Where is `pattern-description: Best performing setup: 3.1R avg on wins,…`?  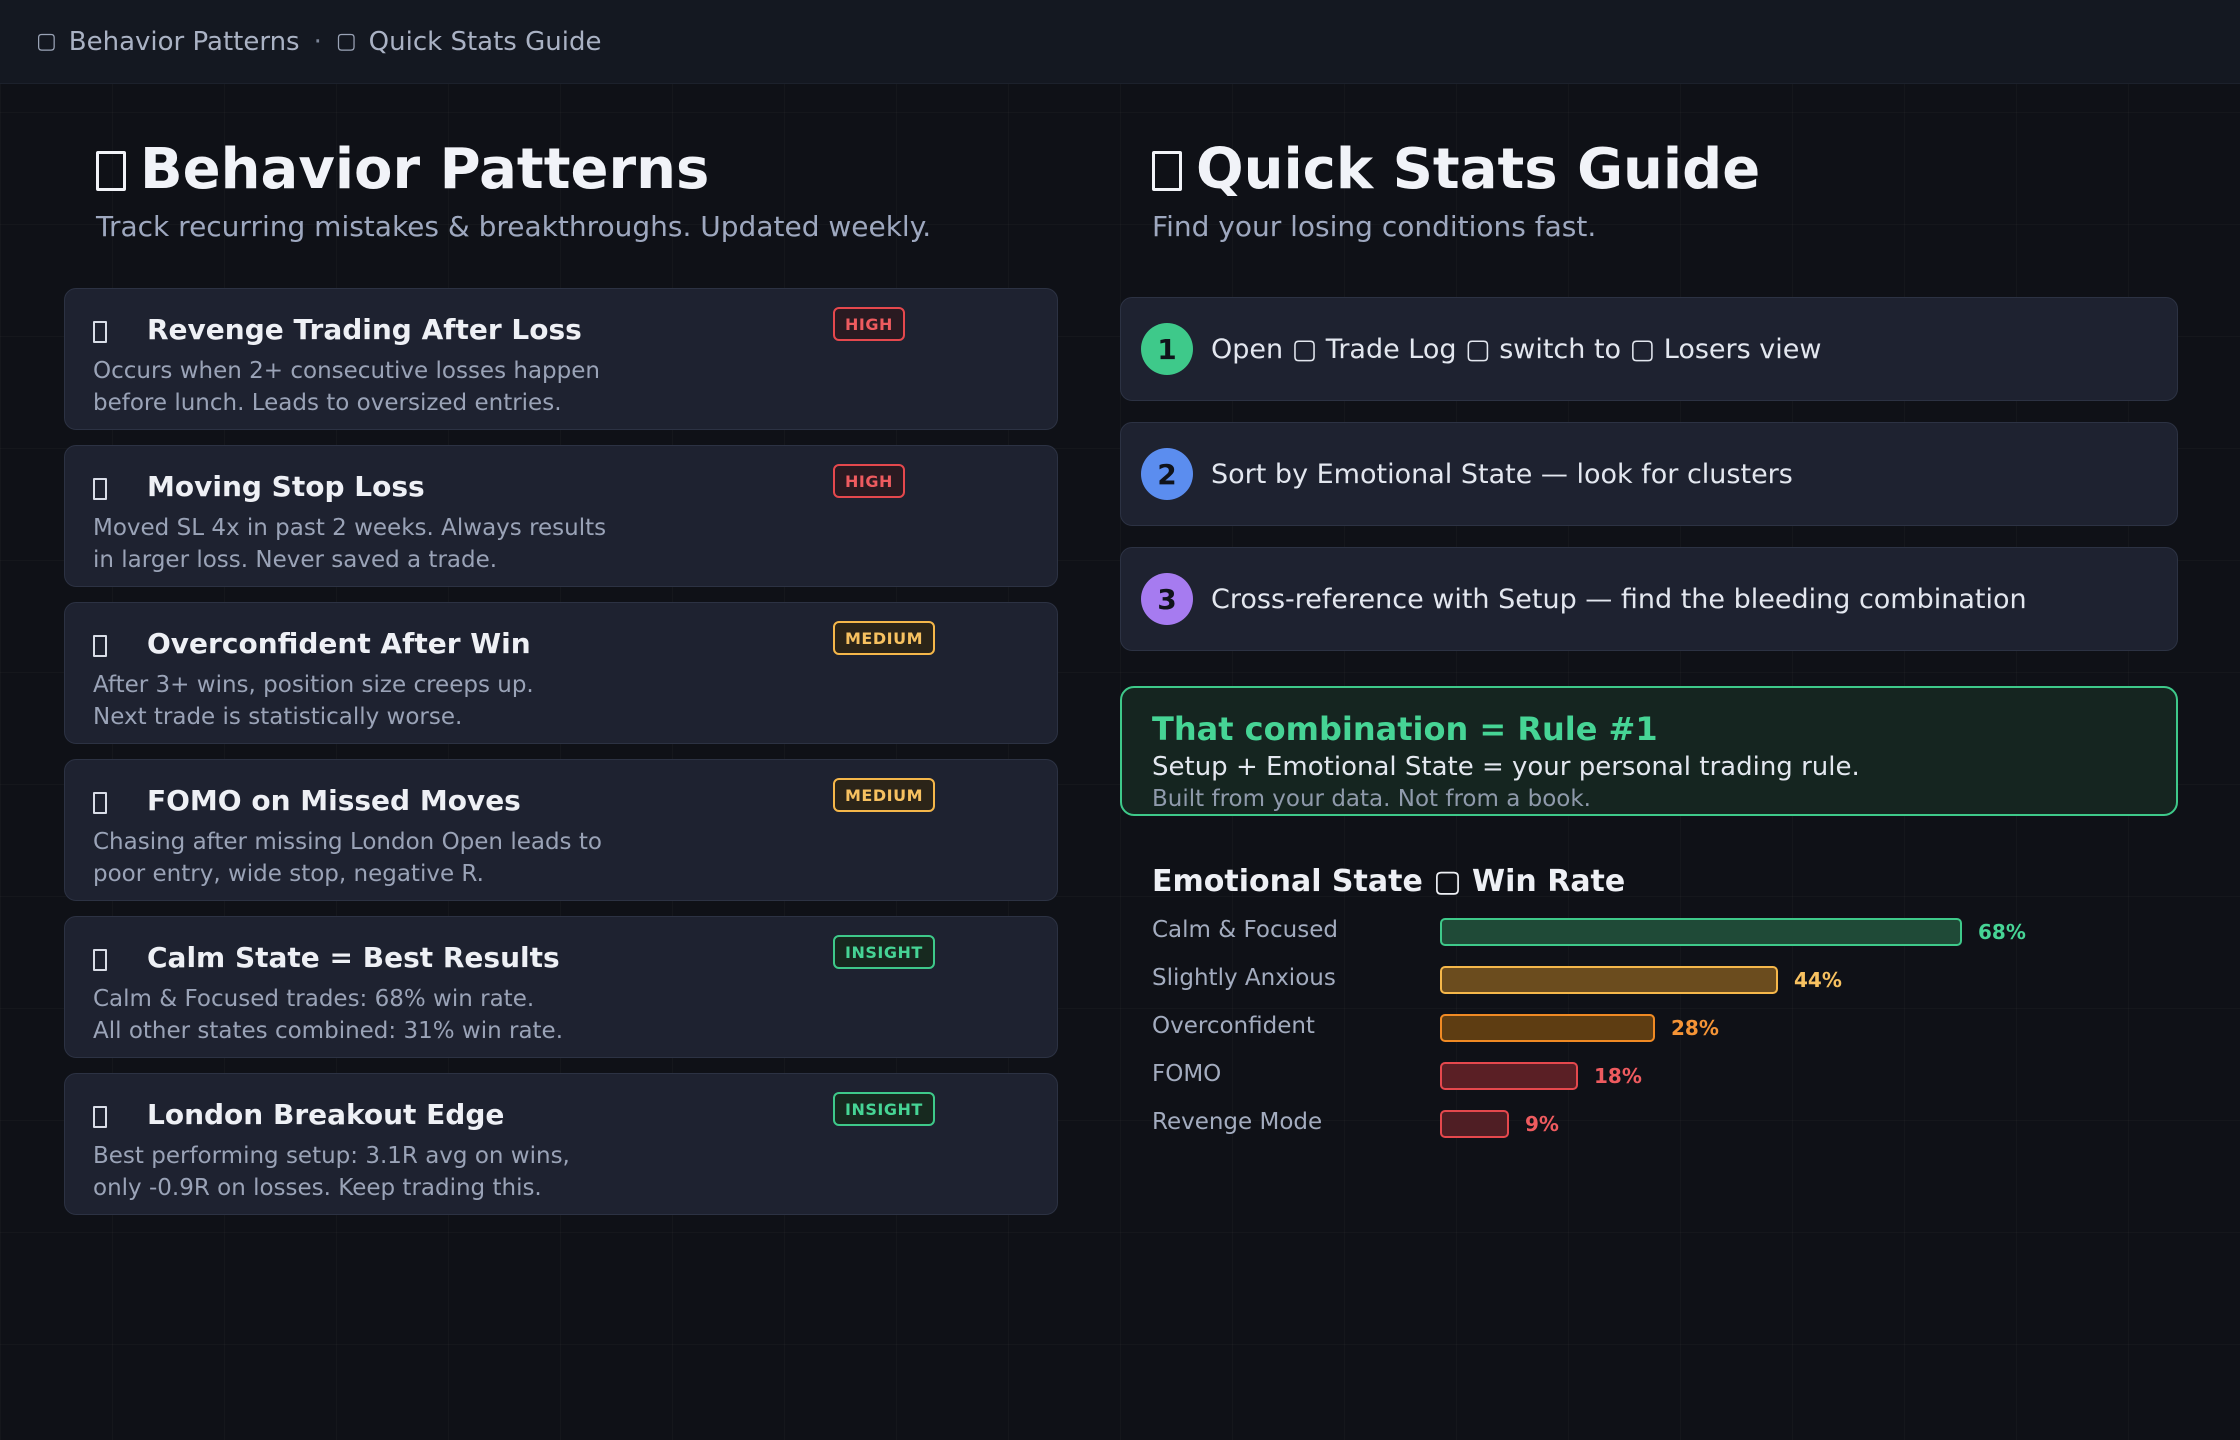
pattern-description: Best performing setup: 3.1R avg on wins,… is located at coordinates (373, 1172).